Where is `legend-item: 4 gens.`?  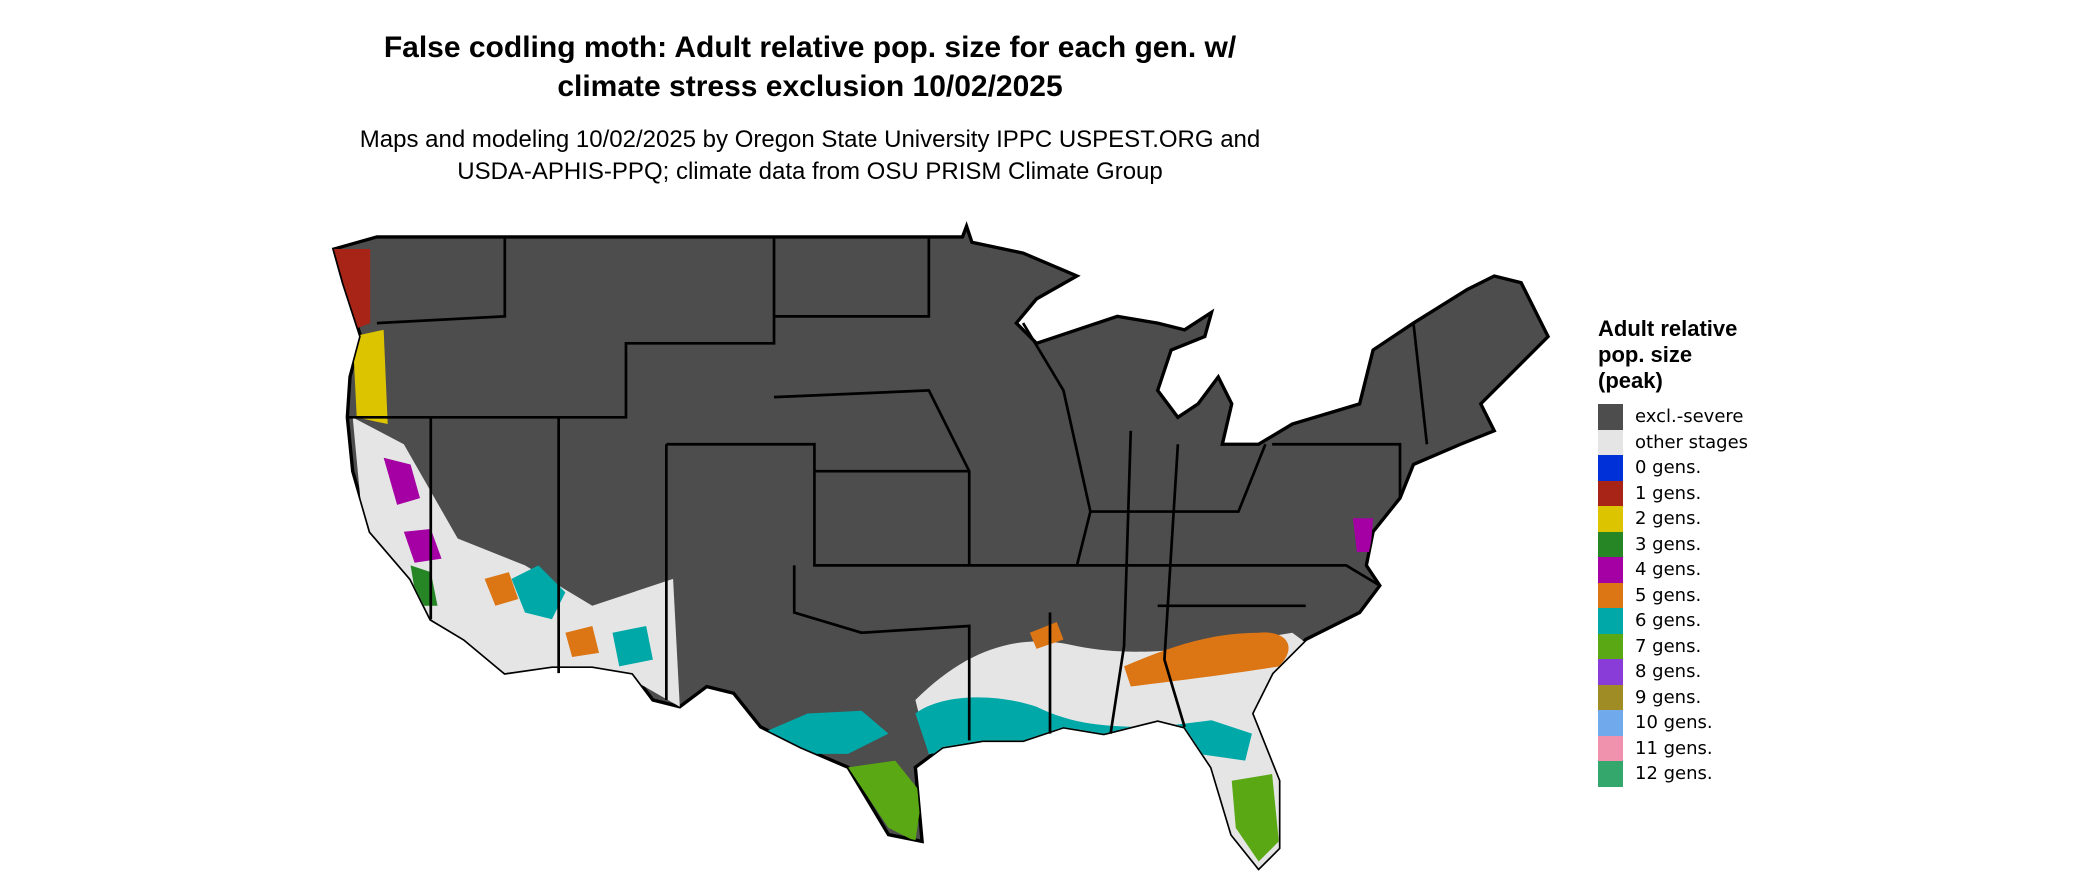
legend-item: 4 gens. is located at coordinates (1673, 570).